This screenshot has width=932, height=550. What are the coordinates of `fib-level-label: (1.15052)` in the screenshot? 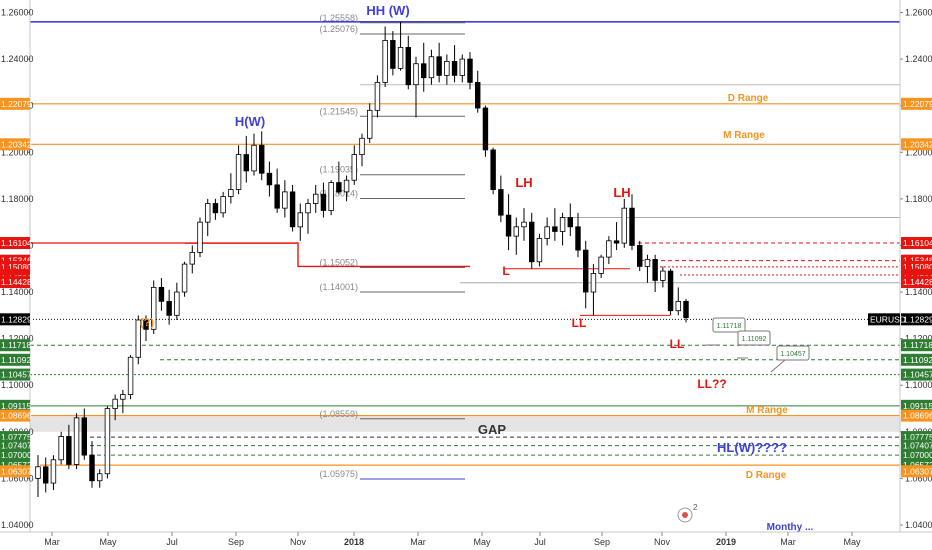 It's located at (338, 263).